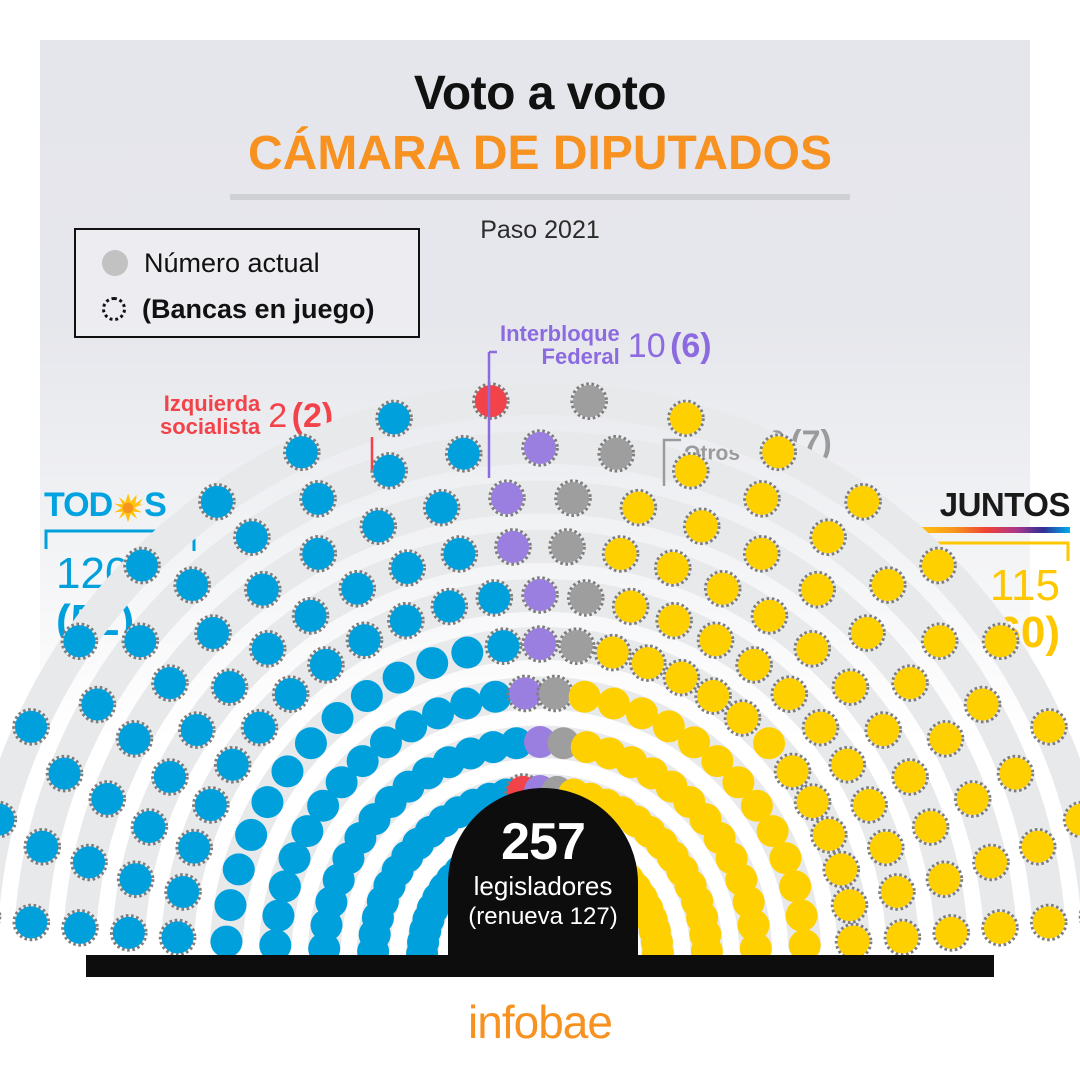  I want to click on callout-interbloque-name: Interbloque Federal, so click(560, 345).